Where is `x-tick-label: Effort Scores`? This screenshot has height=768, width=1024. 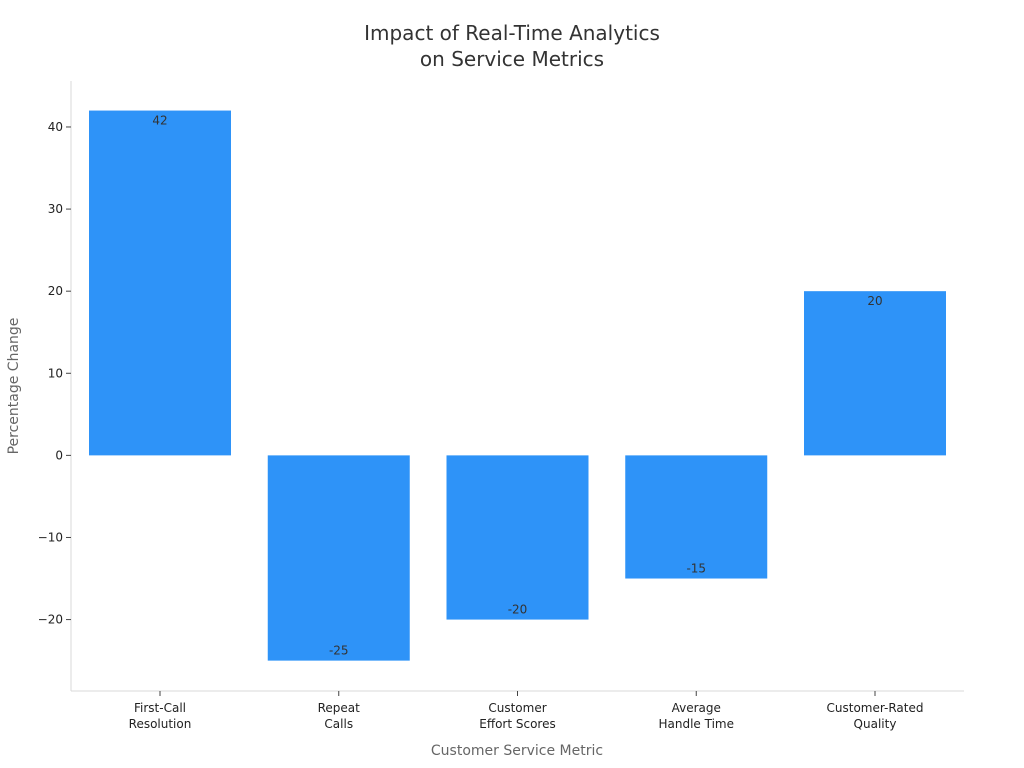
x-tick-label: Effort Scores is located at coordinates (517, 724).